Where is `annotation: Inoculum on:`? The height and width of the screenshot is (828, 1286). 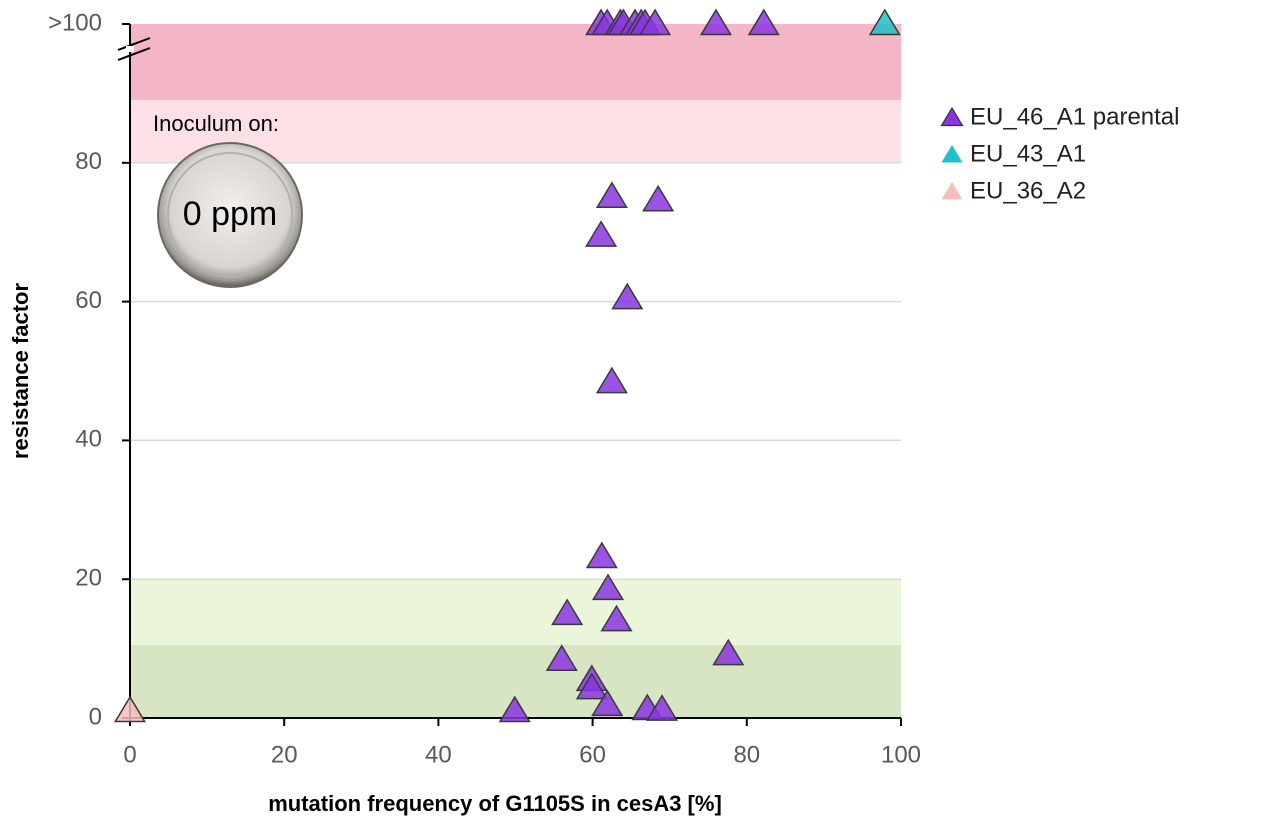
annotation: Inoculum on: is located at coordinates (216, 123).